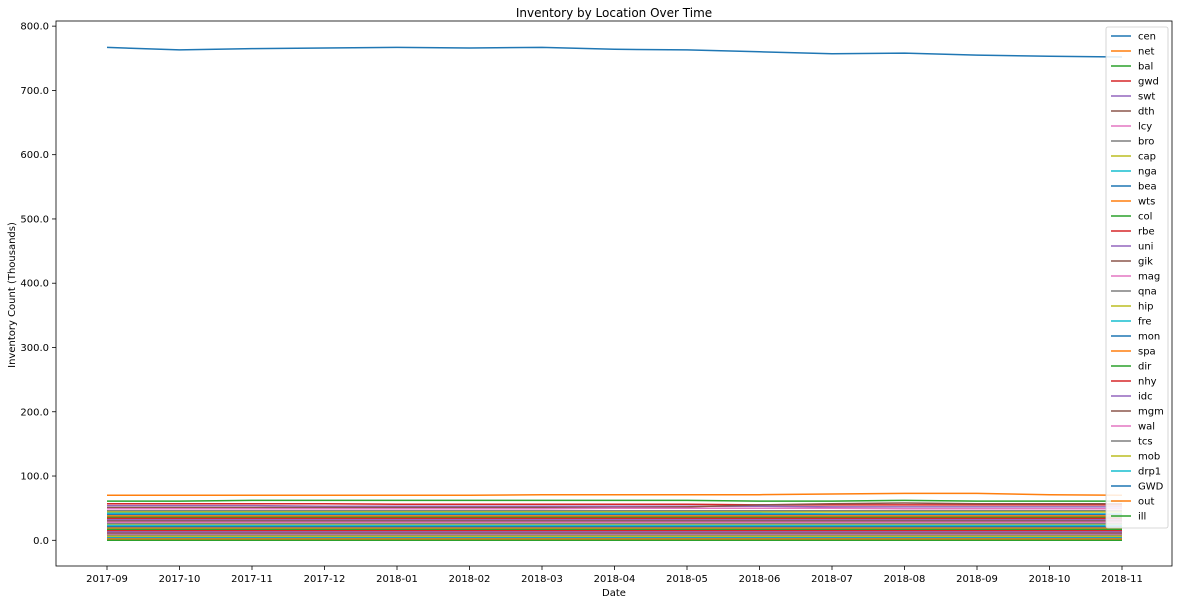 This screenshot has width=1183, height=604. I want to click on legend-label-spa: spa, so click(1147, 352).